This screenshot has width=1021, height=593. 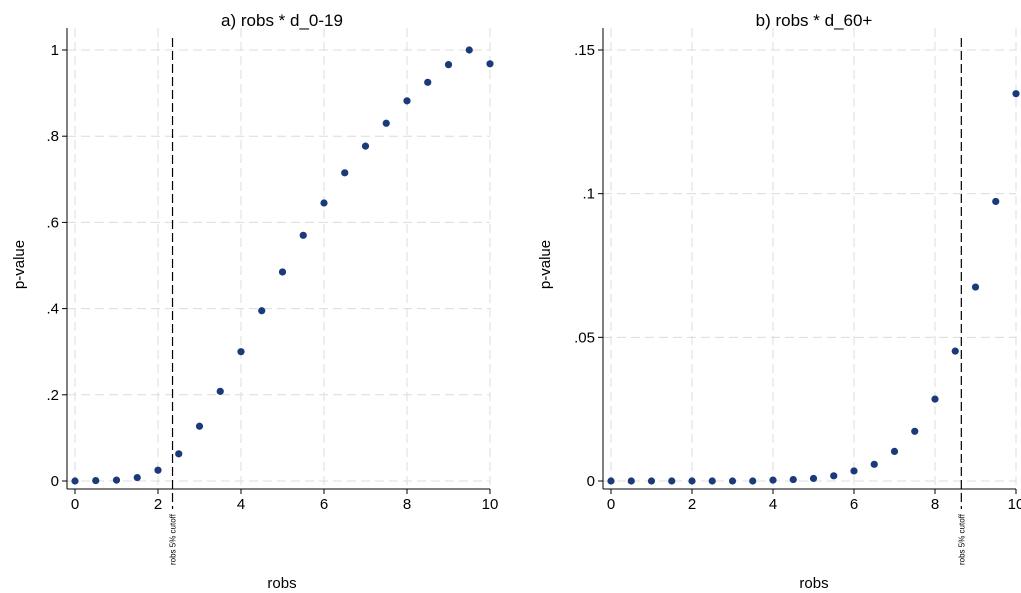 What do you see at coordinates (584, 50) in the screenshot?
I see `y-tick-label: .15` at bounding box center [584, 50].